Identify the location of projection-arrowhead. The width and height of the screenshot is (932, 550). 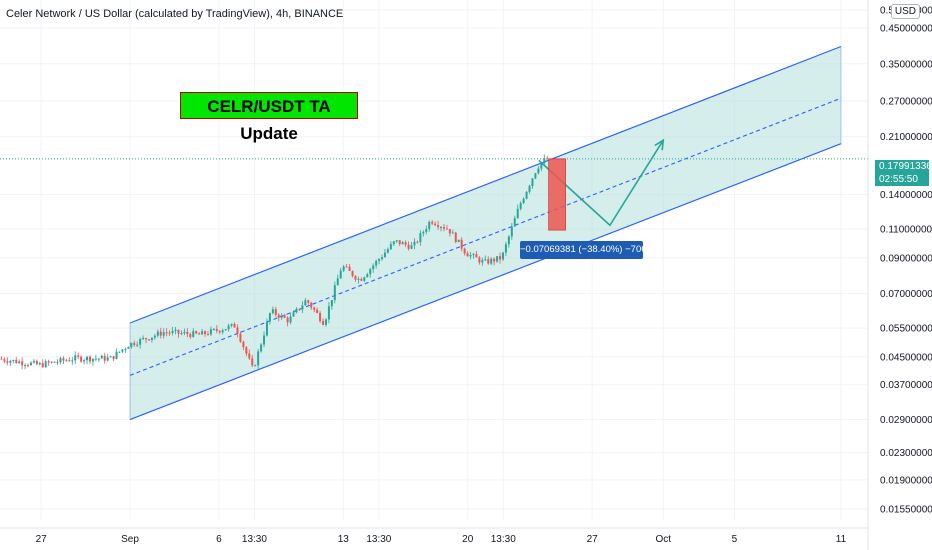
(659, 144).